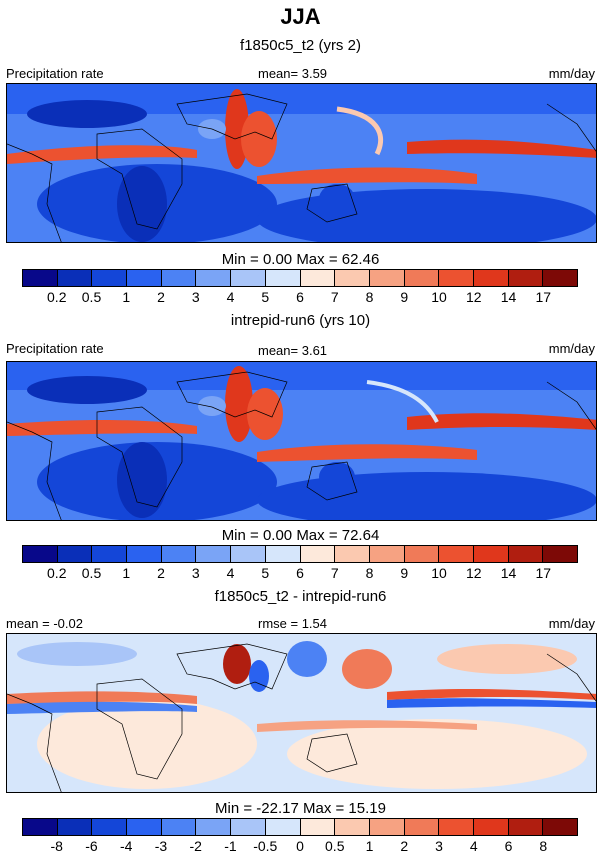 This screenshot has height=857, width=601. Describe the element at coordinates (55, 73) in the screenshot. I see `panel-1-variable-label: Precipitation rate` at that location.